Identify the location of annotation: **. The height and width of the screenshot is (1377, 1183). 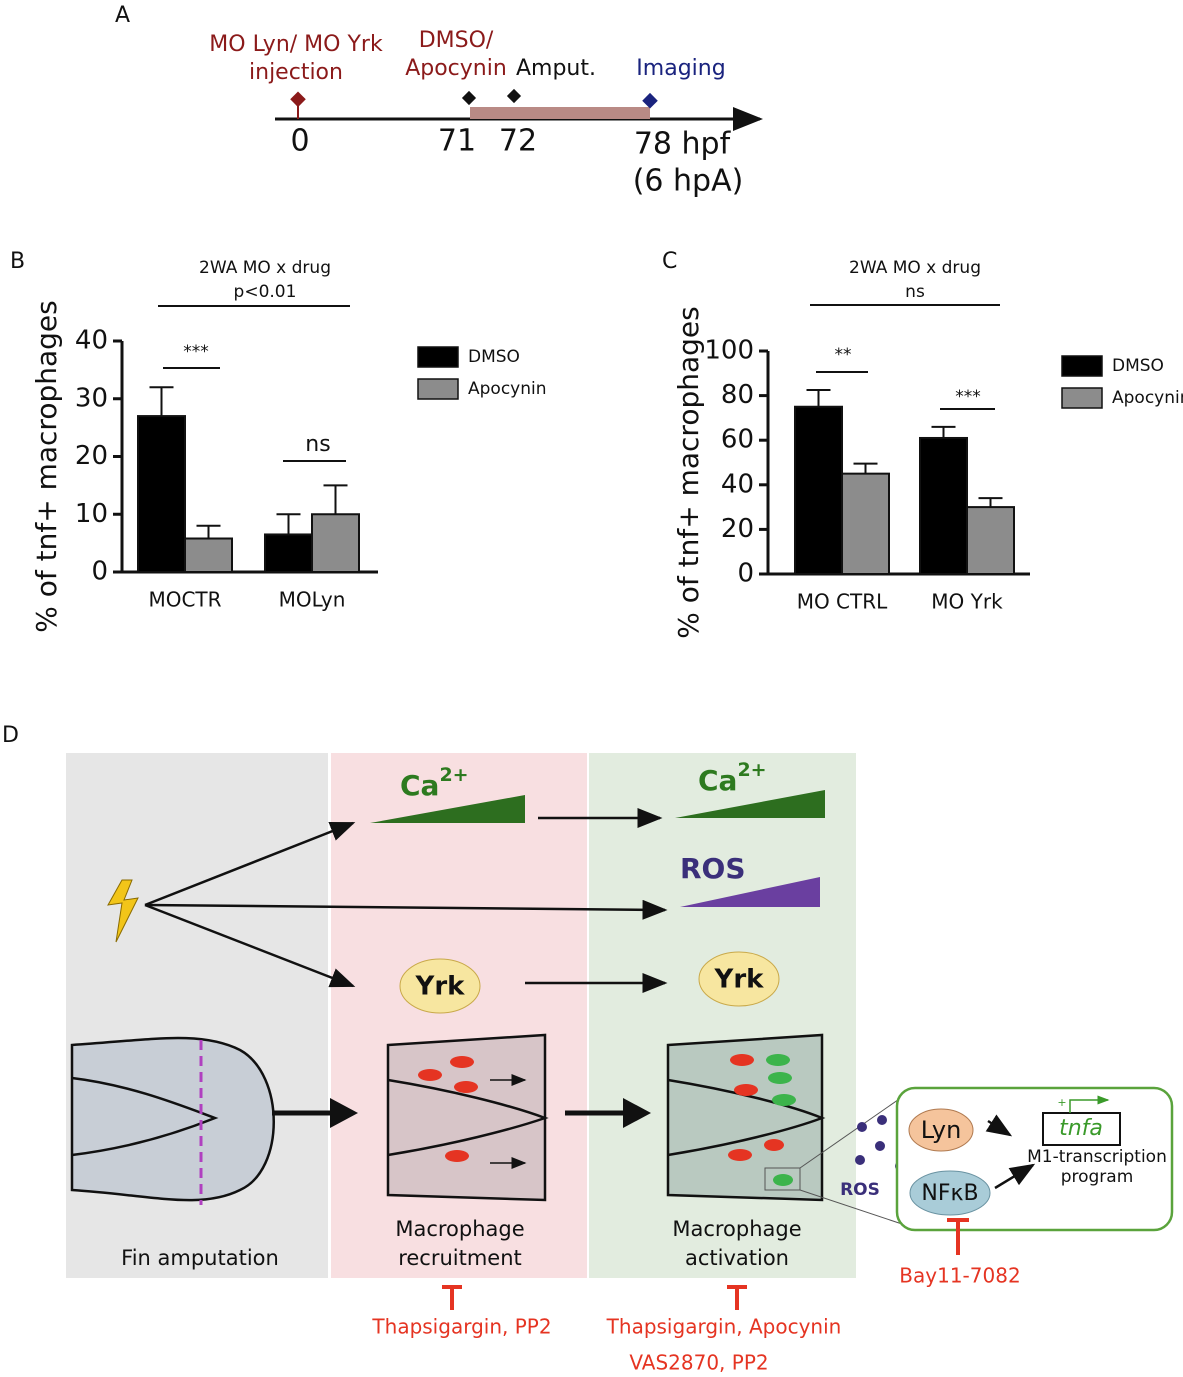
(843, 355).